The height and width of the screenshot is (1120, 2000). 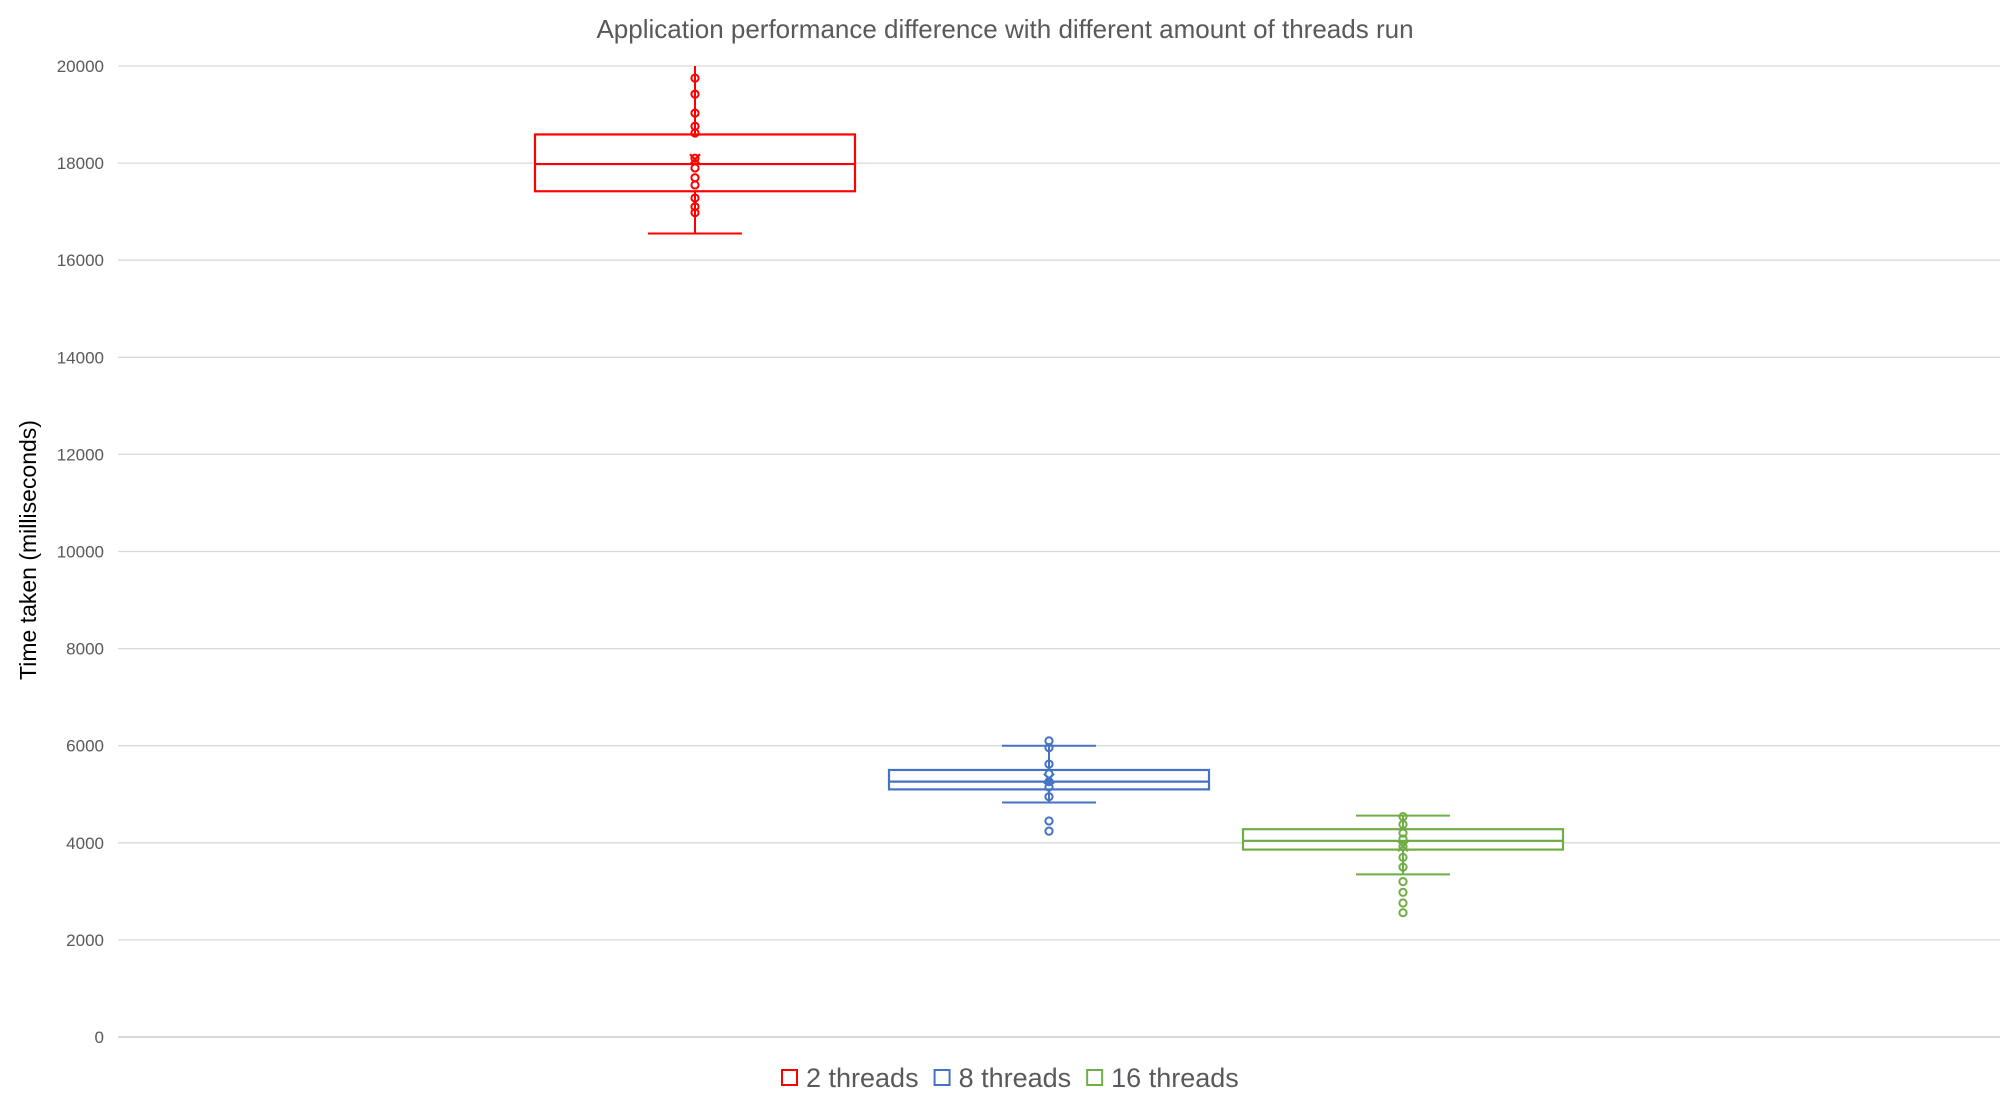 What do you see at coordinates (85, 746) in the screenshot?
I see `y-tick-label: 6000` at bounding box center [85, 746].